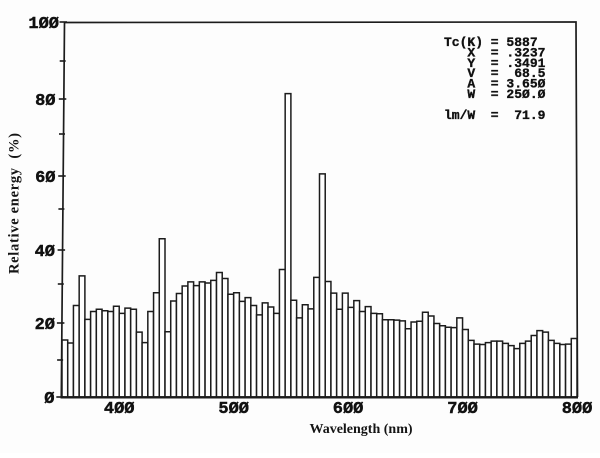  I want to click on svg-text: lm/W = 71.9, so click(495, 115).